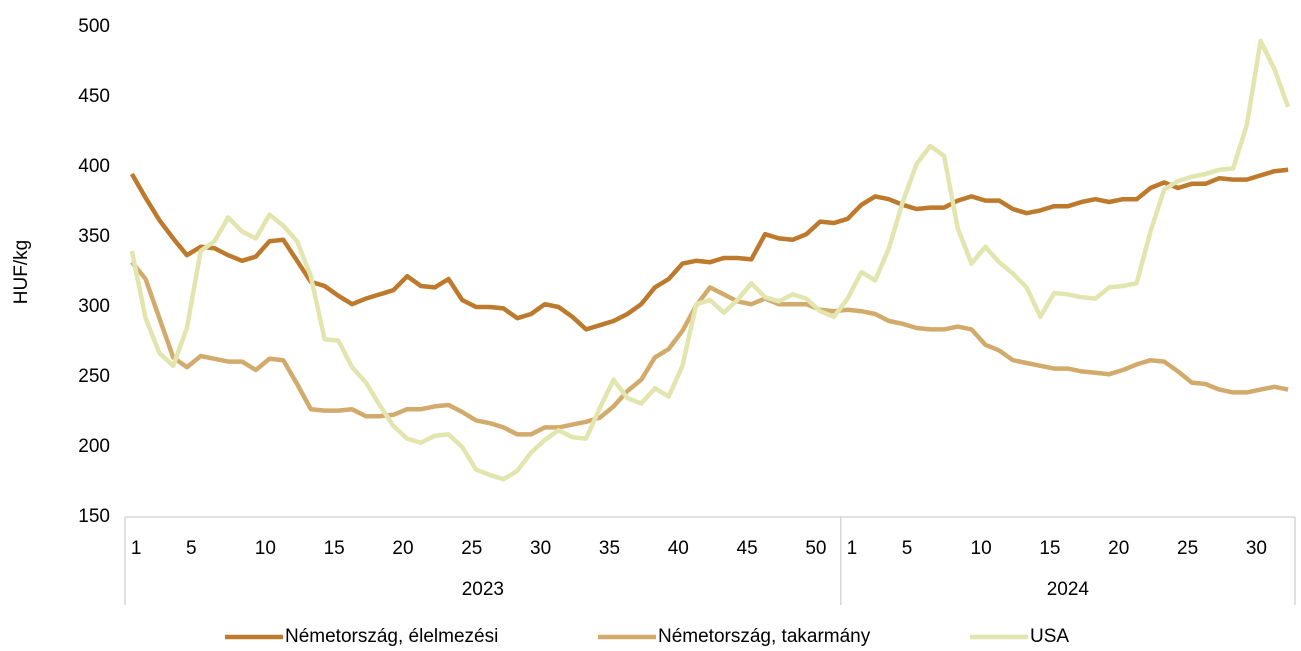  I want to click on x-tick-label: 45, so click(747, 548).